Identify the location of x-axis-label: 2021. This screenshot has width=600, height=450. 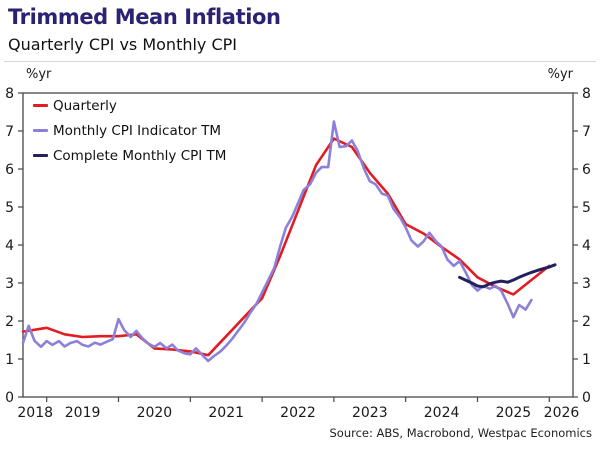
(226, 413).